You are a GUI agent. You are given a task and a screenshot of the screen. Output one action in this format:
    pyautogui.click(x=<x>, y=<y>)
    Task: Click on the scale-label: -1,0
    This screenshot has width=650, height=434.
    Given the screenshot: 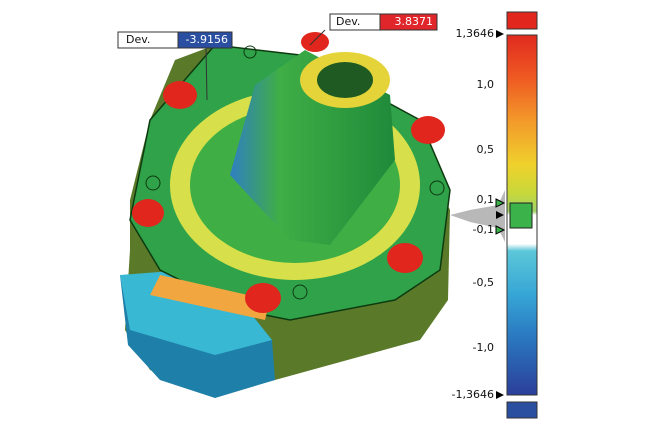 What is the action you would take?
    pyautogui.click(x=483, y=347)
    